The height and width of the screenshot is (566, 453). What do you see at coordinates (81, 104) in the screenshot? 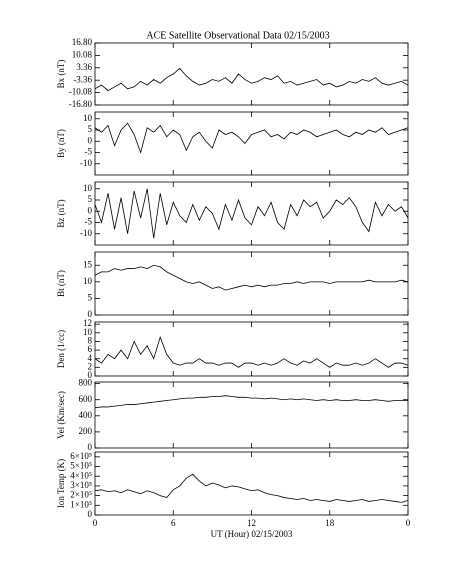
I see `y-tick-label: -16.80` at bounding box center [81, 104].